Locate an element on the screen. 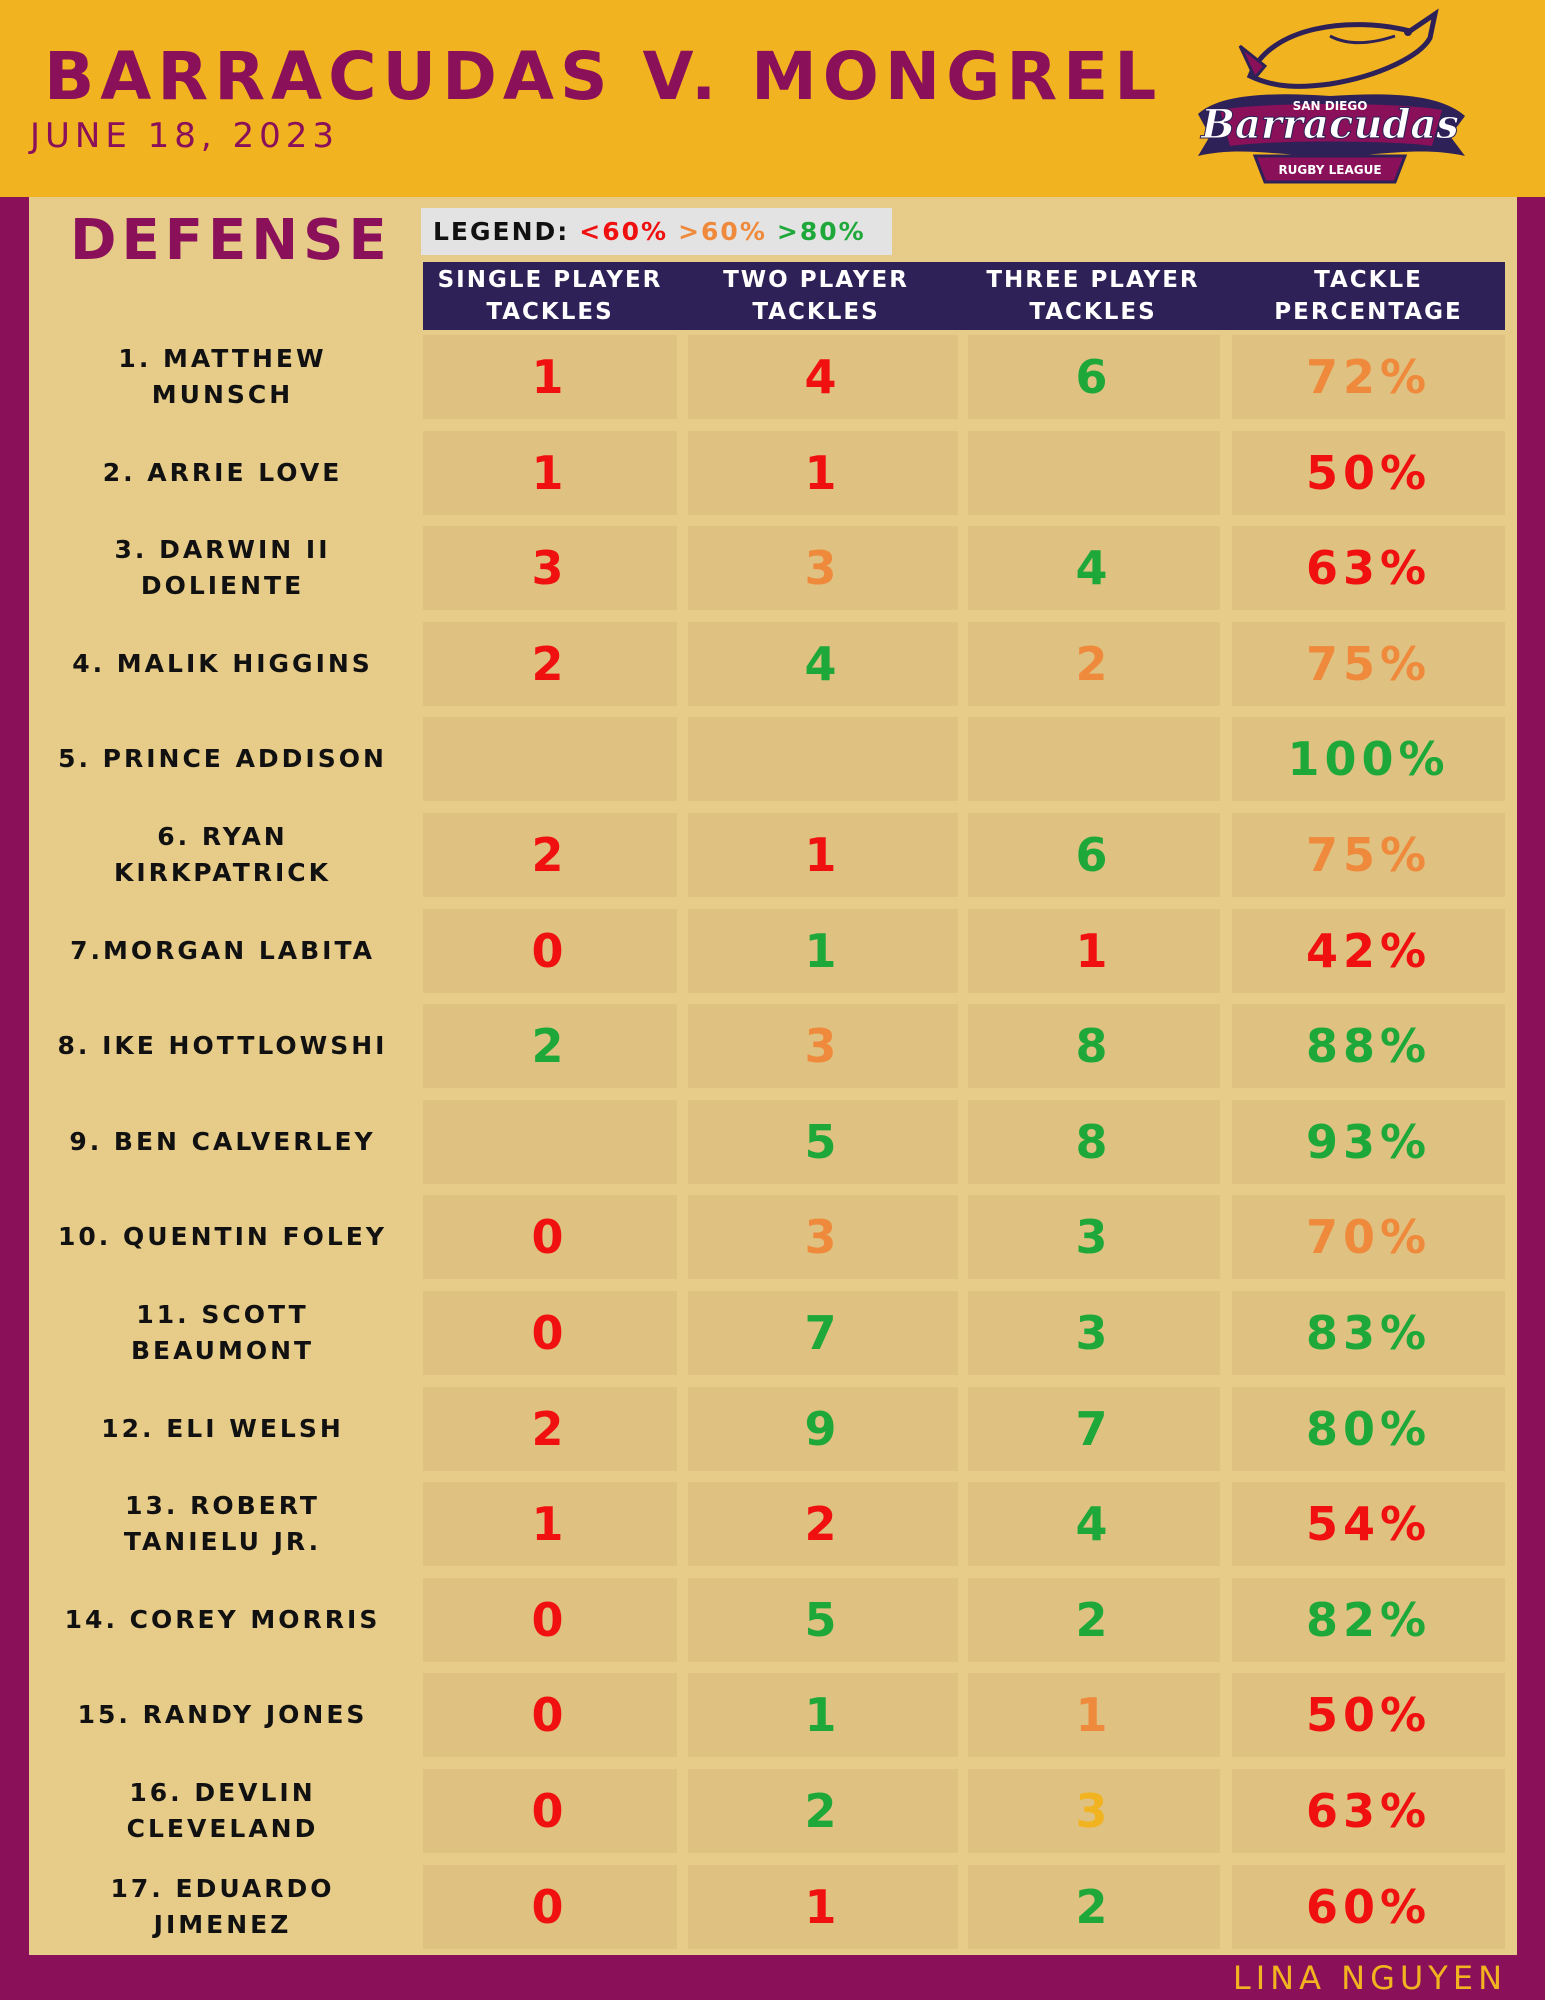 The height and width of the screenshot is (2000, 1545). table-row: 13. ROBERT TANIELU JR. 1 2 4 54% is located at coordinates (772, 1524).